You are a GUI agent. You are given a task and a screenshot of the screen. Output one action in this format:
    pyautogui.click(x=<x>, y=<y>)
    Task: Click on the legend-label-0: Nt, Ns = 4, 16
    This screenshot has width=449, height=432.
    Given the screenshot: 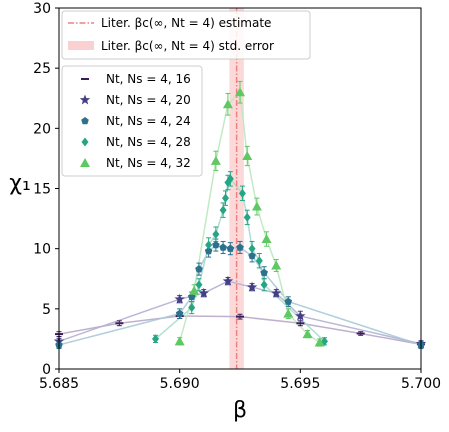 What is the action you would take?
    pyautogui.click(x=148, y=79)
    